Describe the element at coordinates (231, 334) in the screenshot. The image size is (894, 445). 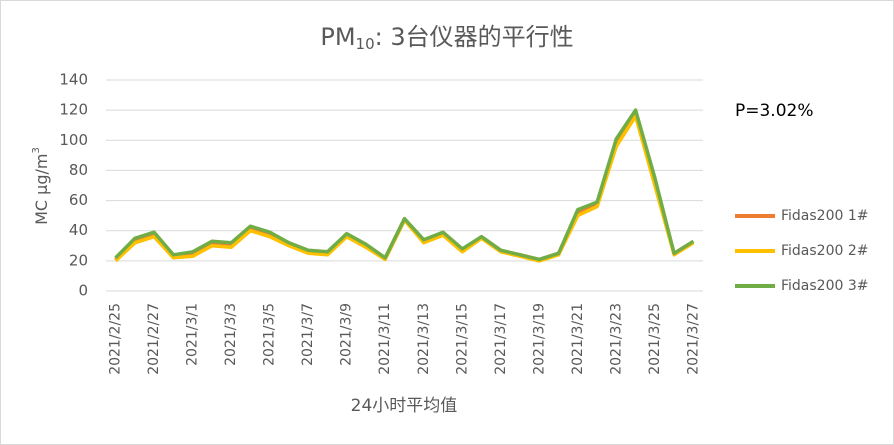
I see `x-tick-label: 2021/3/3` at that location.